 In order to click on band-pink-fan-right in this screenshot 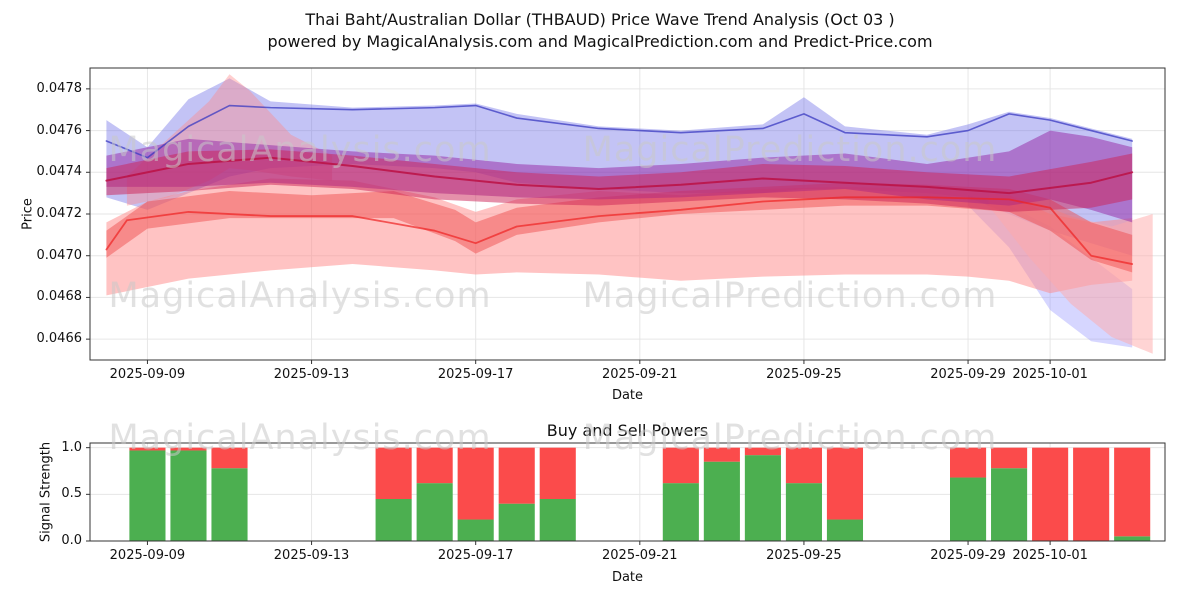, I will do `click(1070, 273)`.